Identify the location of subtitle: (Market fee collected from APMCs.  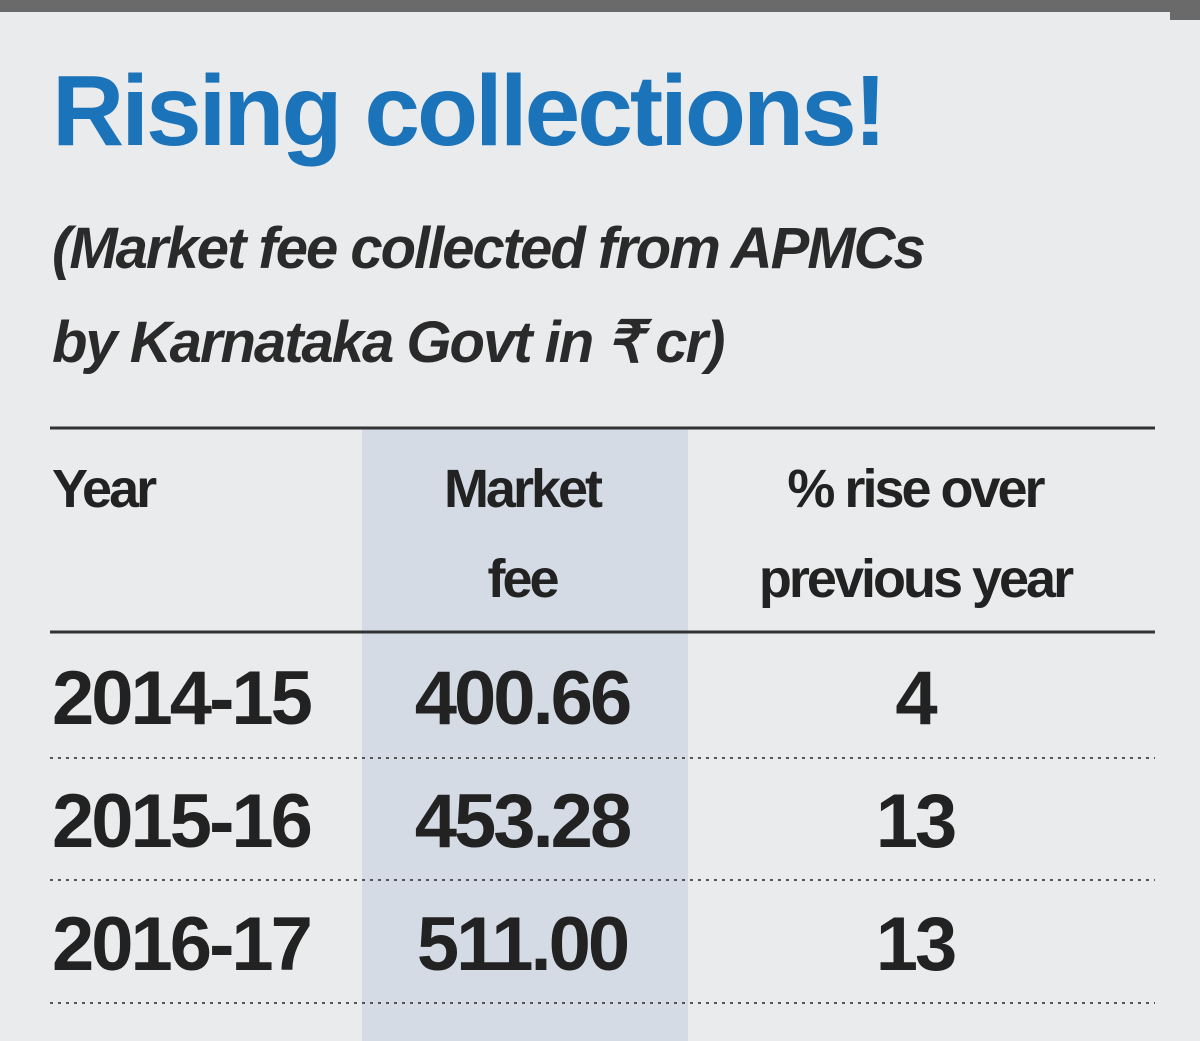
(488, 248).